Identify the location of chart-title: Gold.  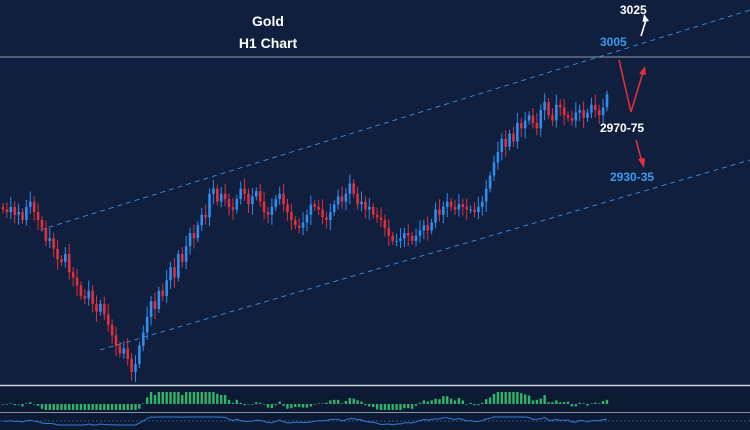
(268, 21).